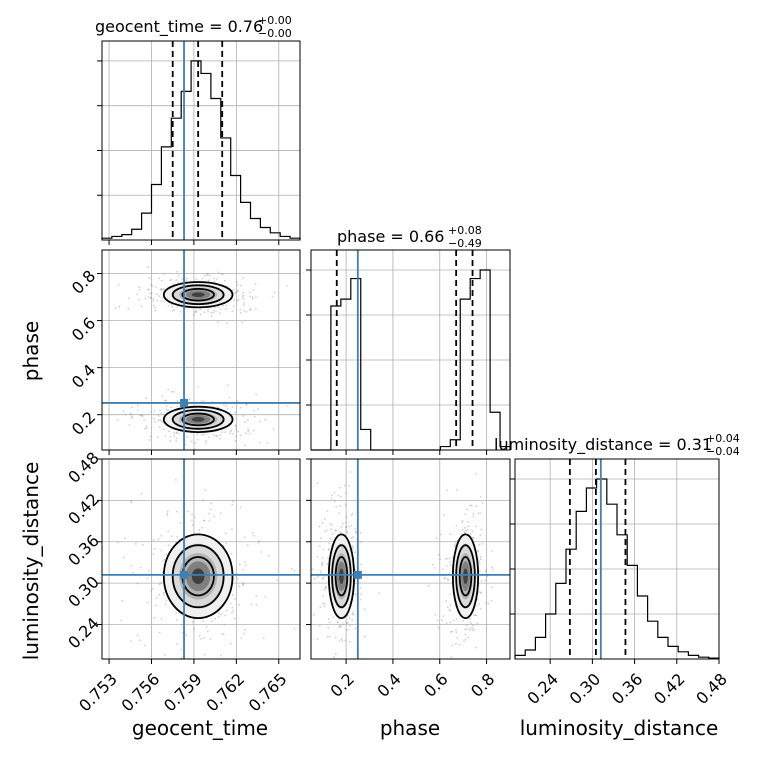  What do you see at coordinates (542, 688) in the screenshot?
I see `x-tick-label: 0.24` at bounding box center [542, 688].